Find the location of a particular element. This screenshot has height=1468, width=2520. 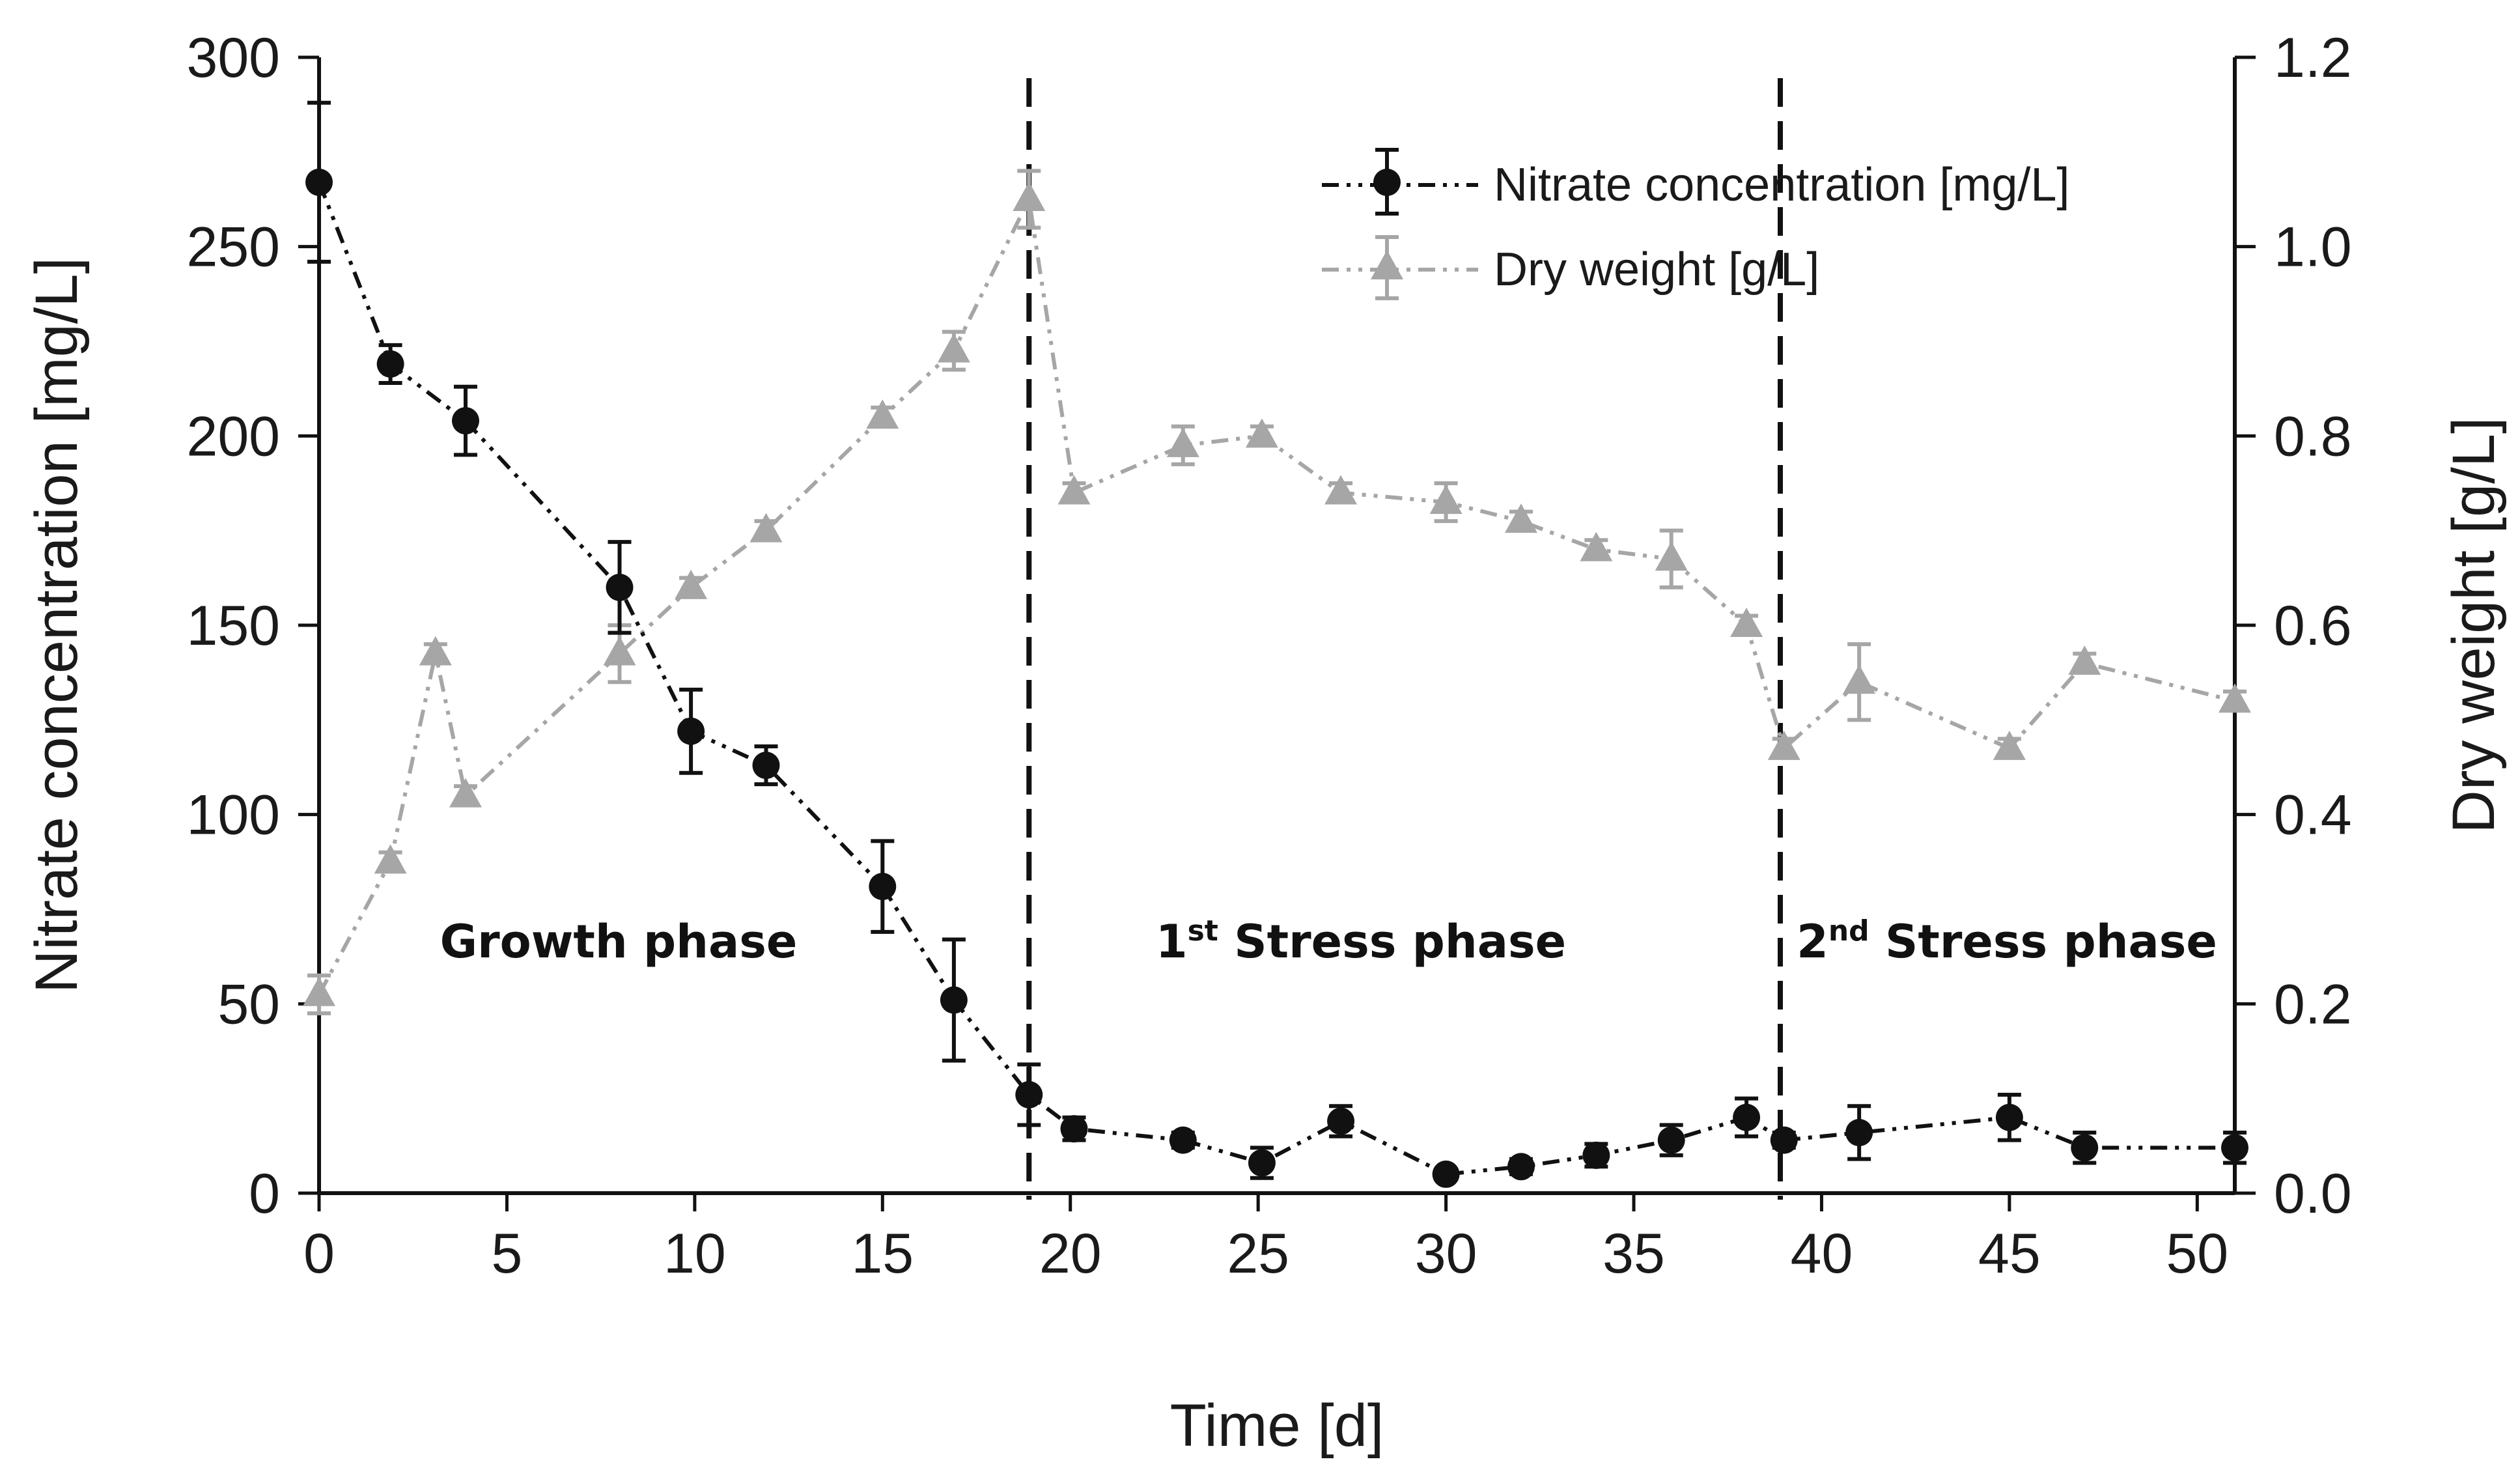

x-tick-label: 50 is located at coordinates (2197, 1253).